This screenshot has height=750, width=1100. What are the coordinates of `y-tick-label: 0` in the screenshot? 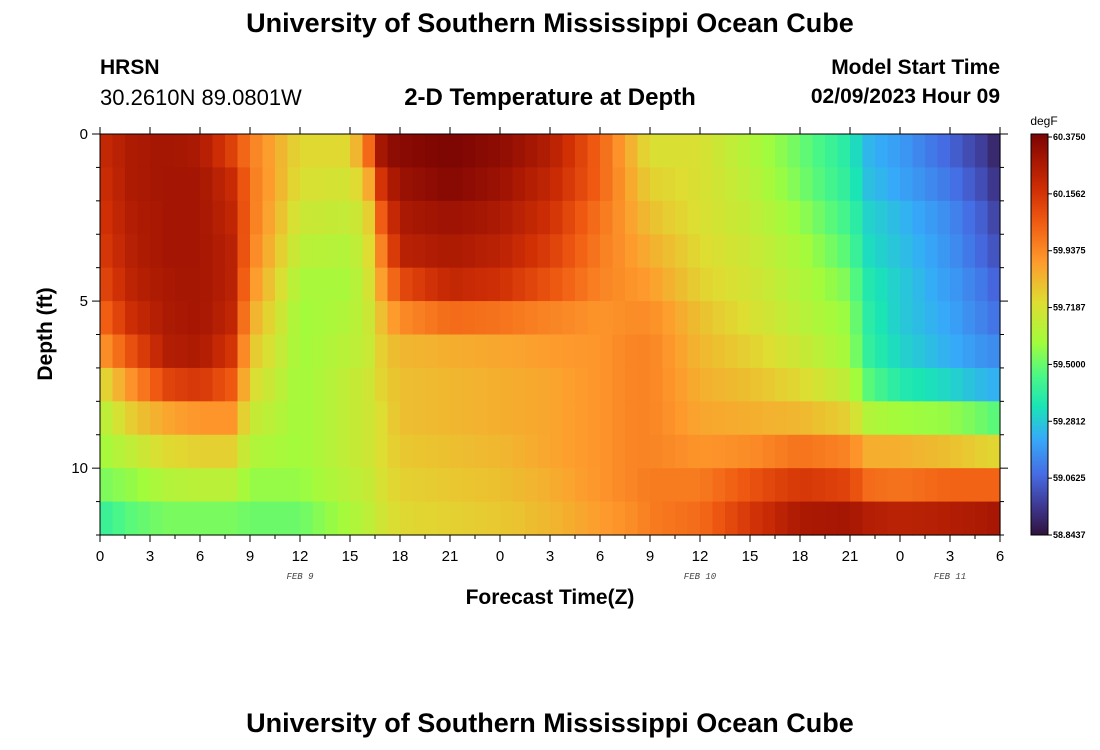 It's located at (84, 134).